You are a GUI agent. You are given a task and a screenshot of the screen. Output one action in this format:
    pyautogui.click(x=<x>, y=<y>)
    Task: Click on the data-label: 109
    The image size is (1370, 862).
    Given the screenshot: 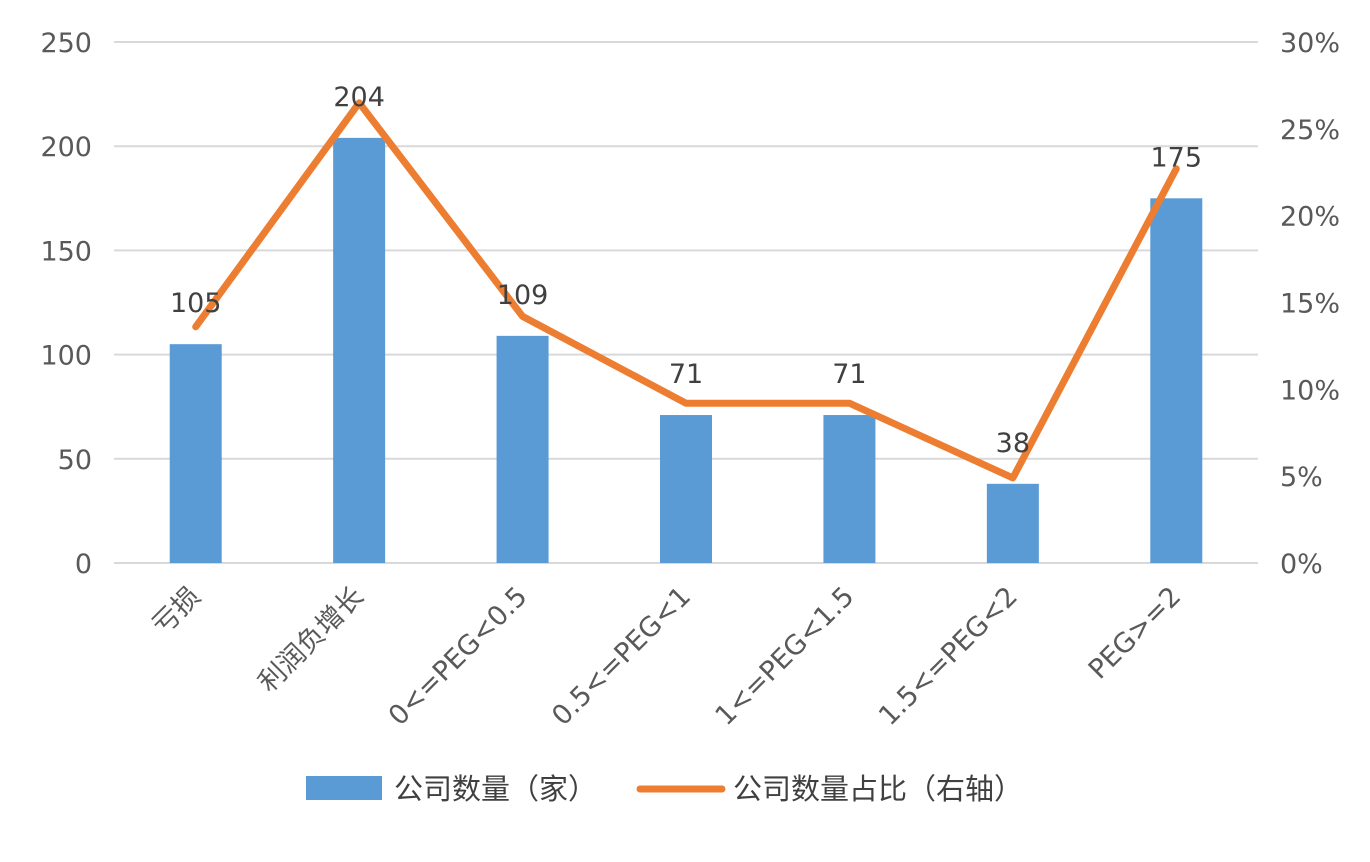 What is the action you would take?
    pyautogui.click(x=523, y=295)
    